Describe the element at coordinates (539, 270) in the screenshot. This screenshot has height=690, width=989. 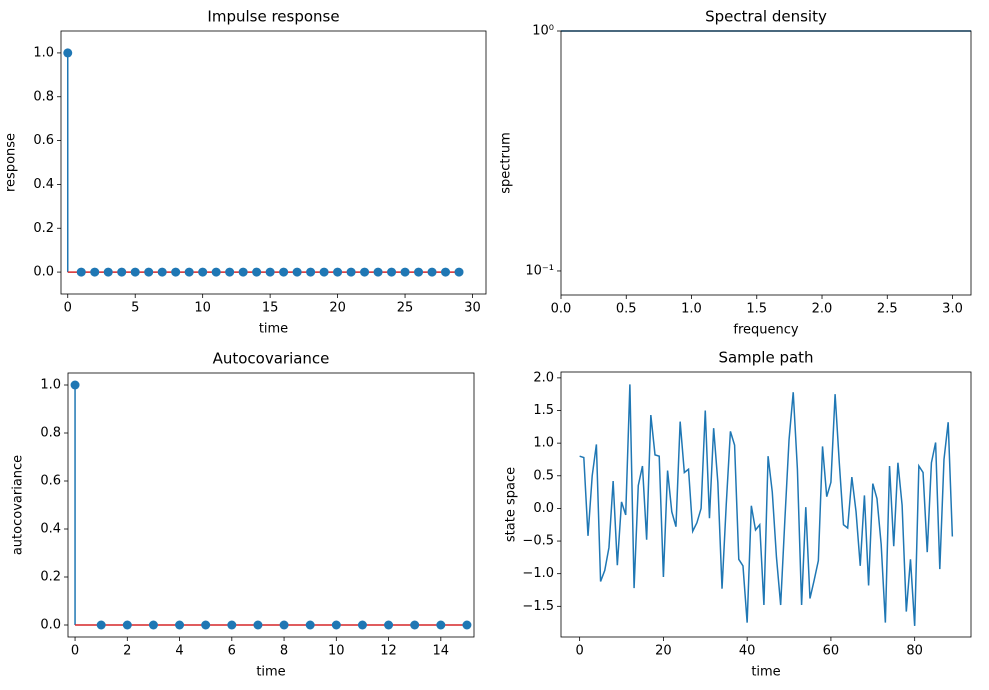
I see `y-tick-label: 10⁻¹` at that location.